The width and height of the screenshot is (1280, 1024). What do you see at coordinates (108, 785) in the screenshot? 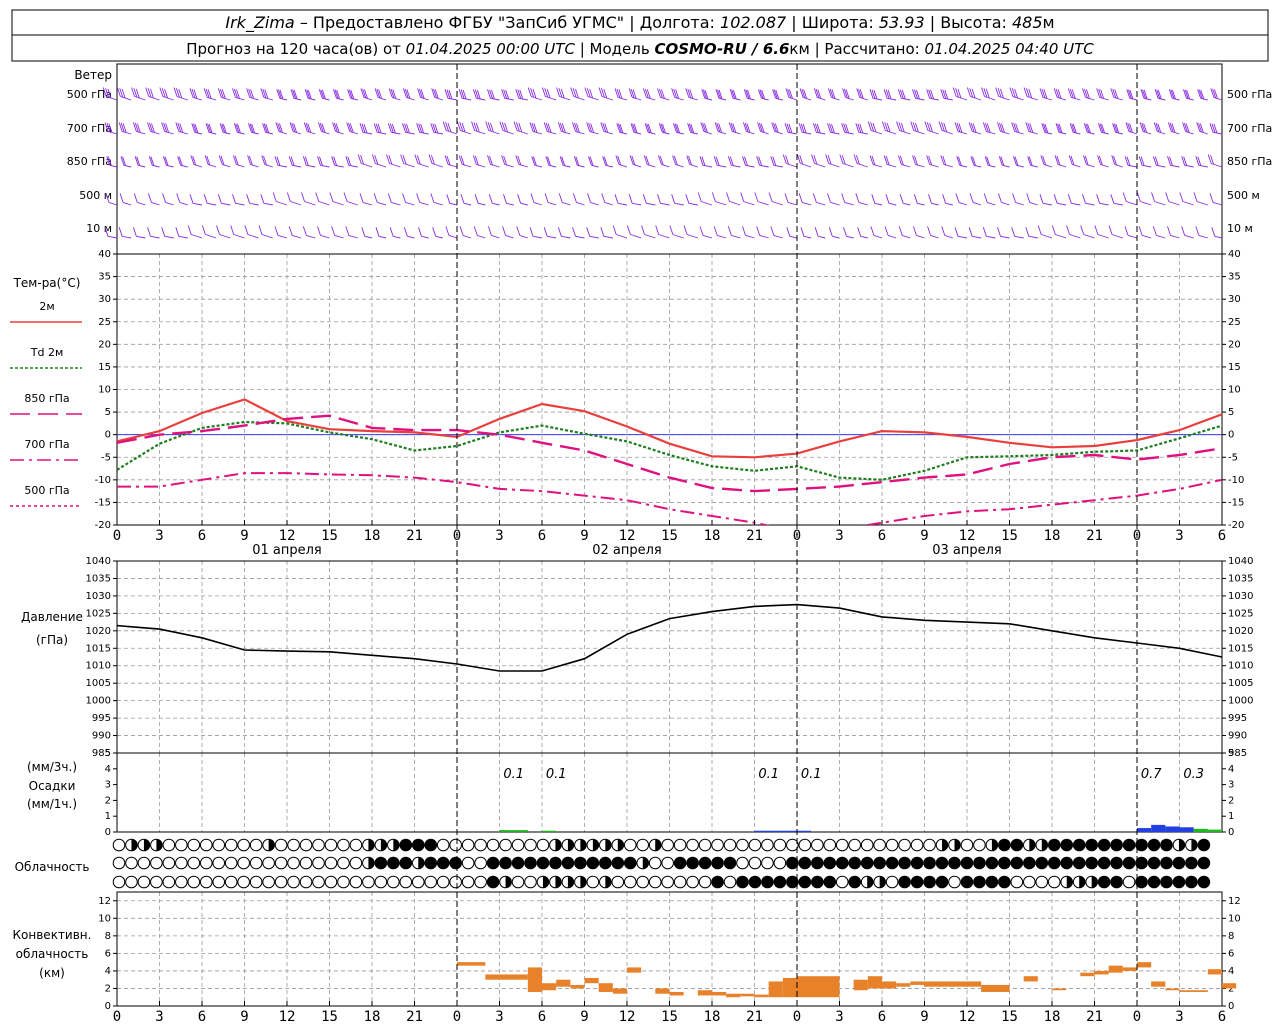
I see `y-tick-label: 3` at bounding box center [108, 785].